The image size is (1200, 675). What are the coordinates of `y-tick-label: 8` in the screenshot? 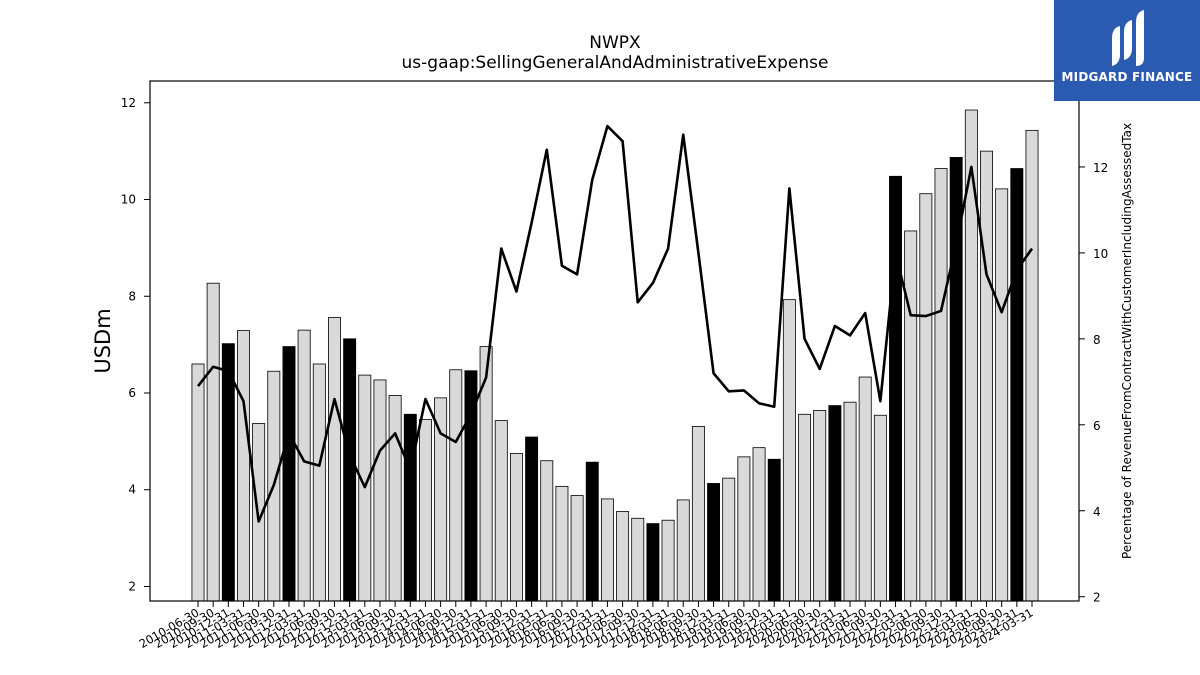 It's located at (132, 296).